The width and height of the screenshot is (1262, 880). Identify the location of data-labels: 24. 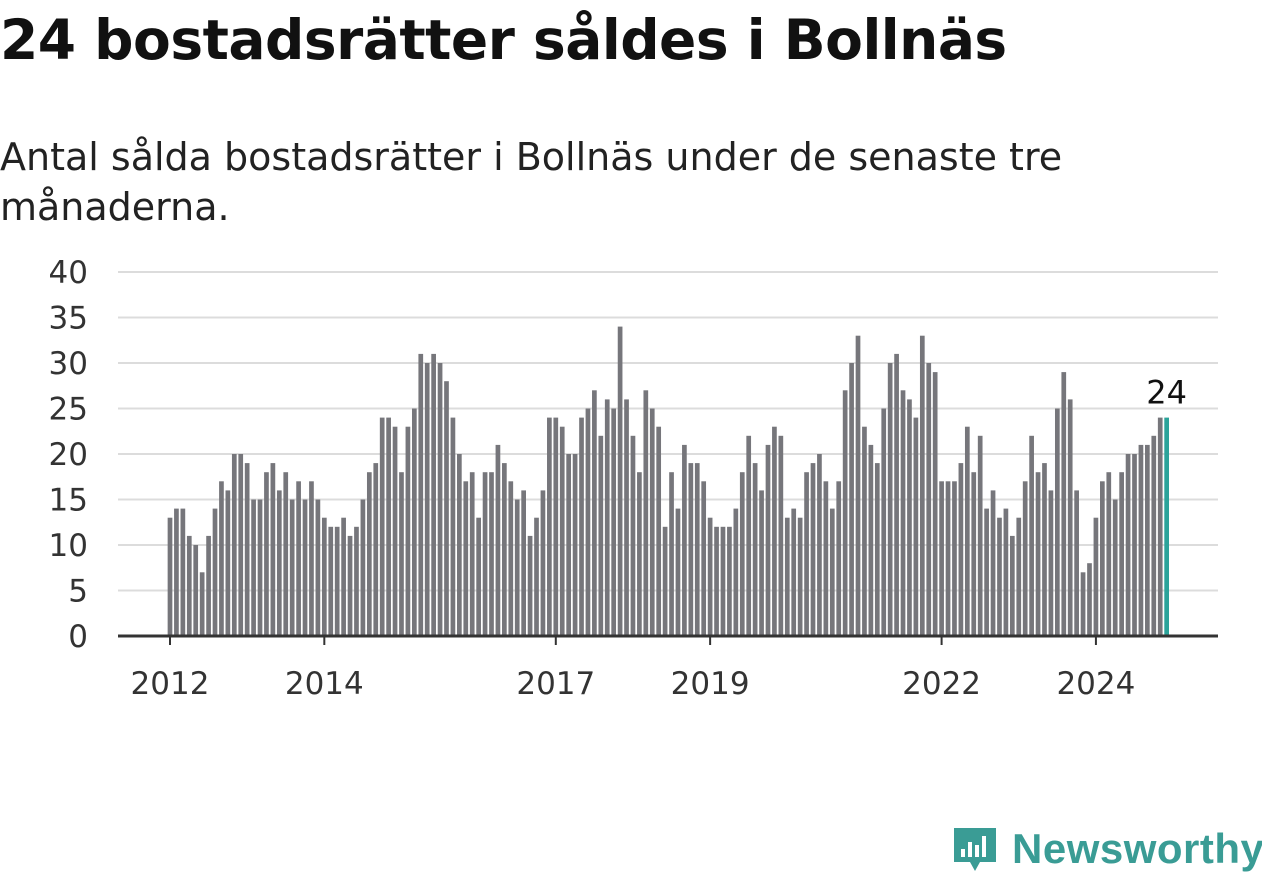
(1166, 393).